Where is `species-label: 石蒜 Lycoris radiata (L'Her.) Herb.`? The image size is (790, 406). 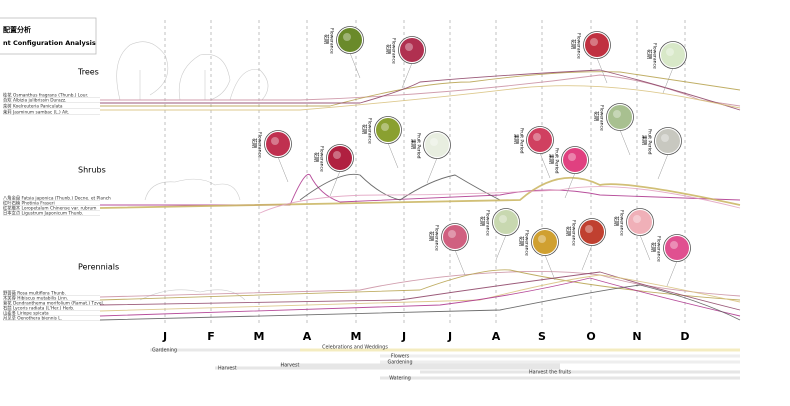
species-label: 石蒜 Lycoris radiata (L'Her.) Herb. is located at coordinates (38, 308).